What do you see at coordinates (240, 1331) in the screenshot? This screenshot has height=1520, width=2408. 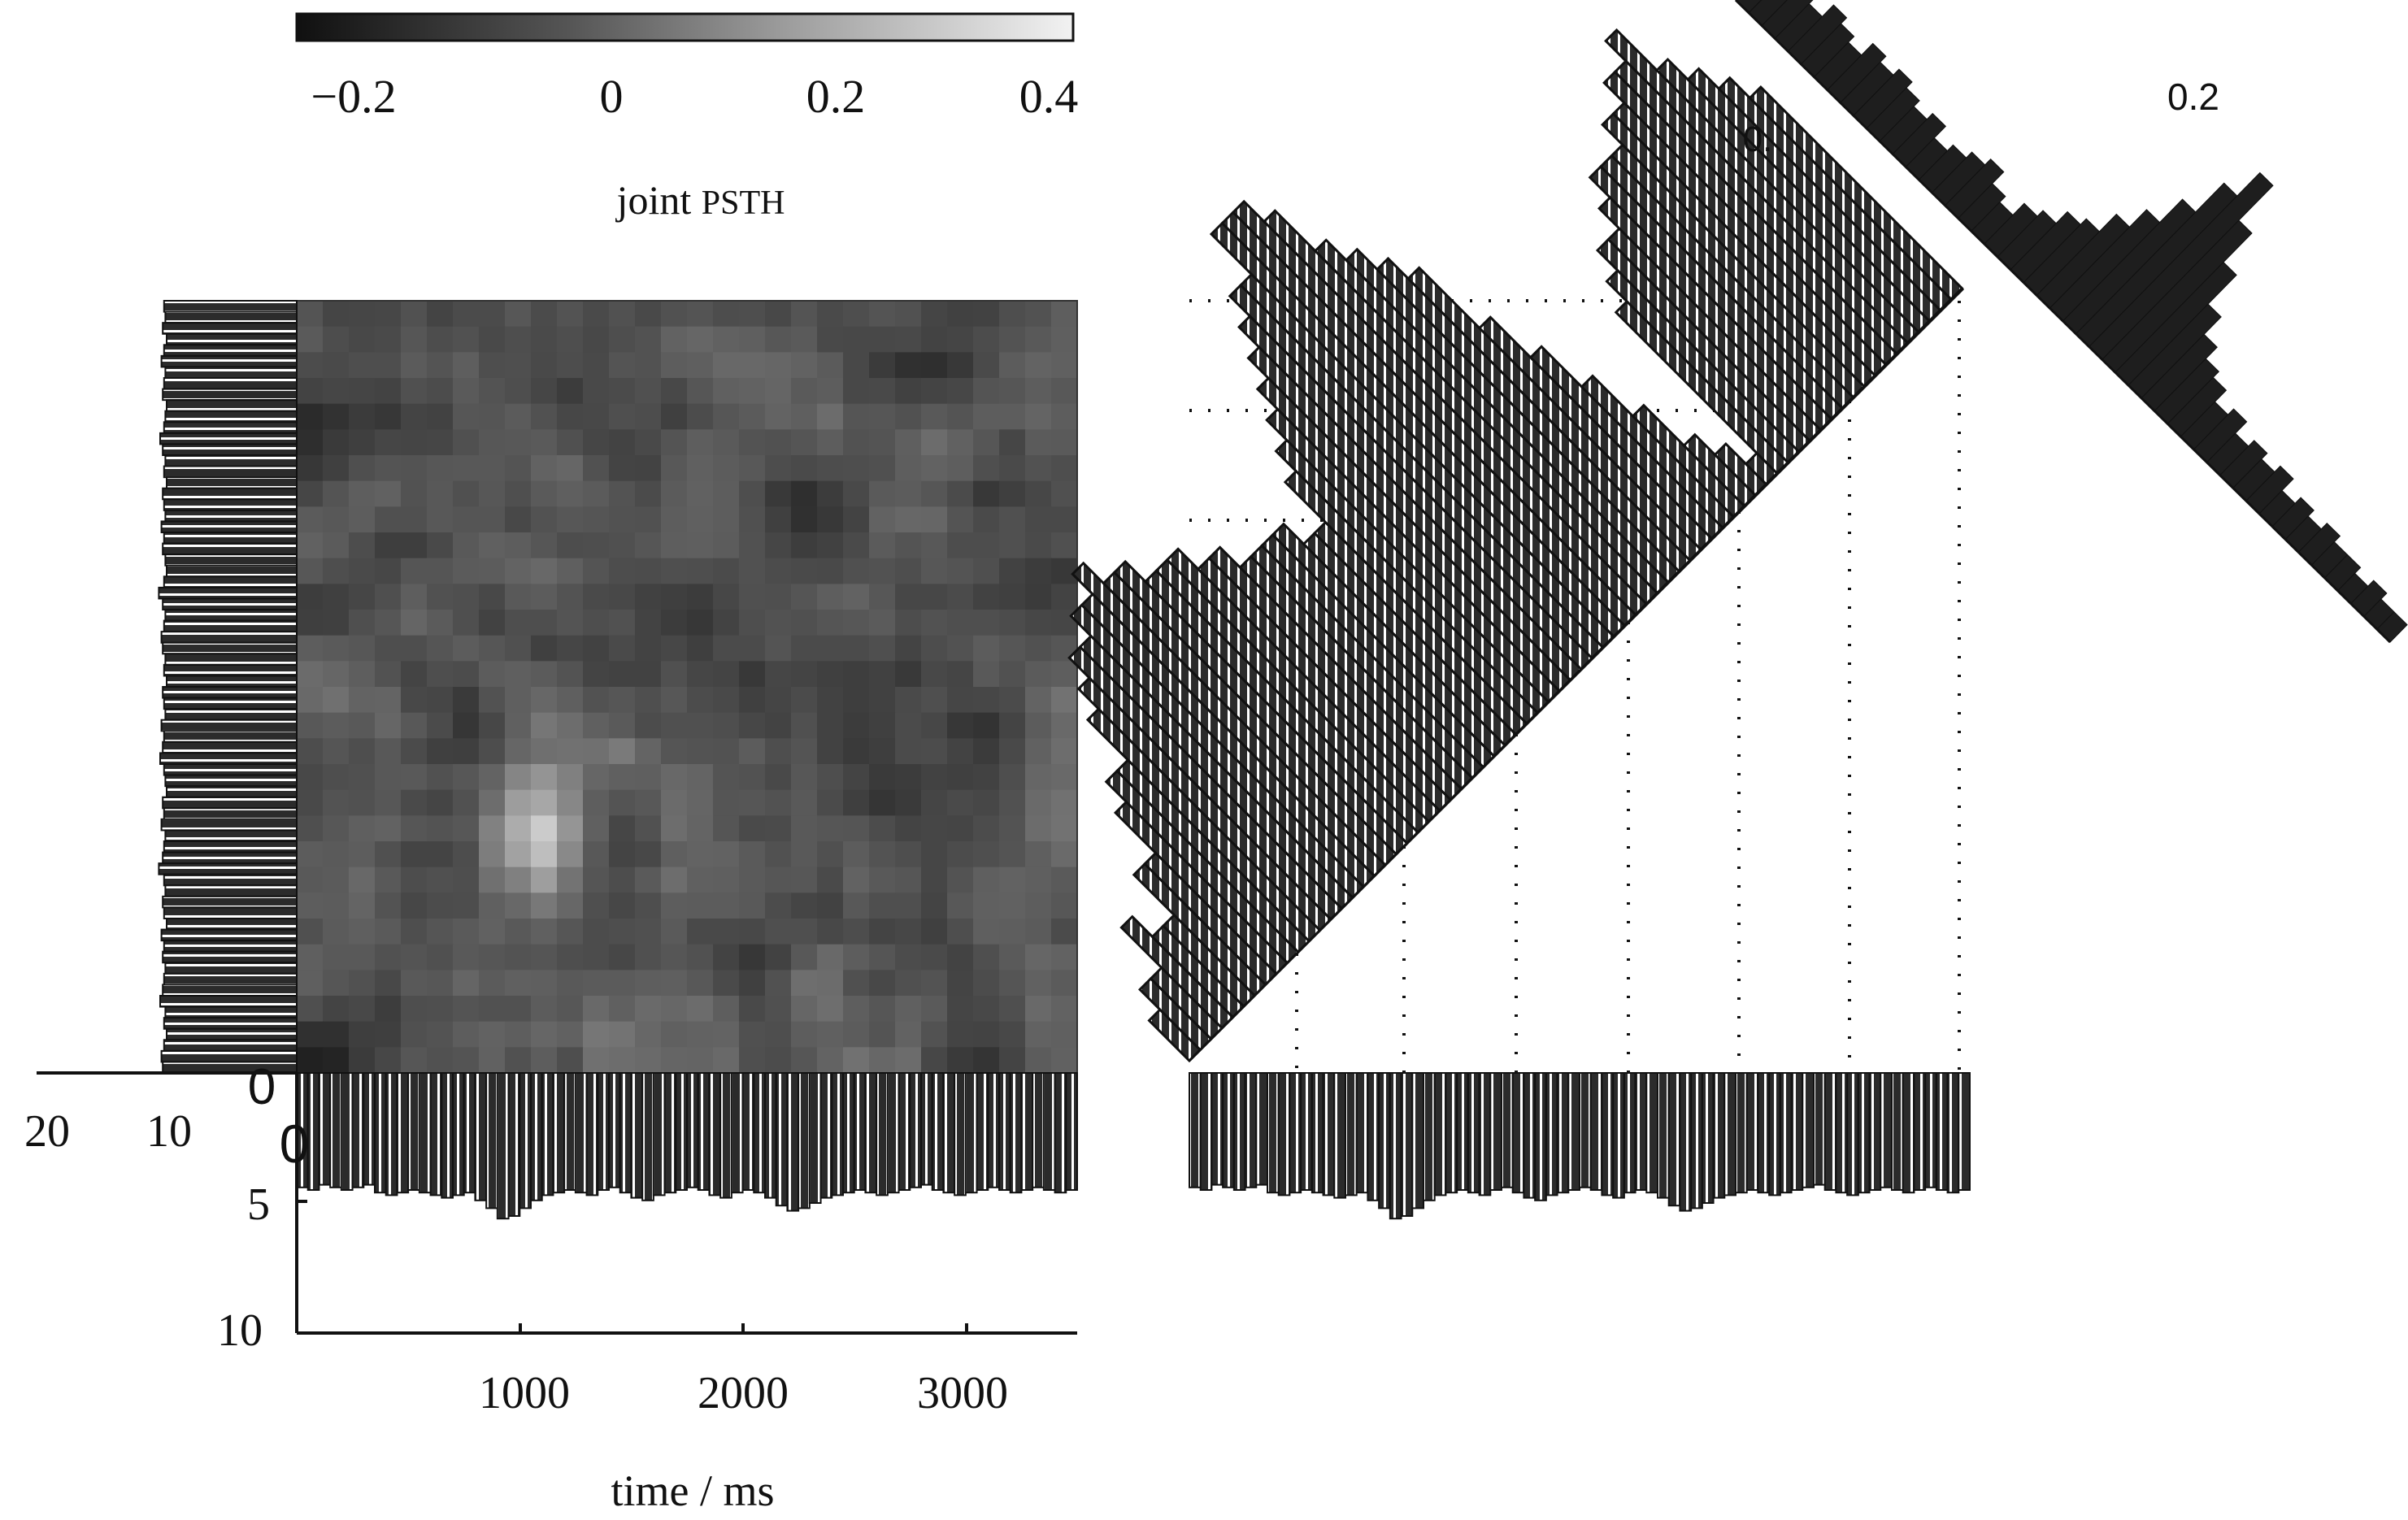 I see `bottom-y-tick: 10` at bounding box center [240, 1331].